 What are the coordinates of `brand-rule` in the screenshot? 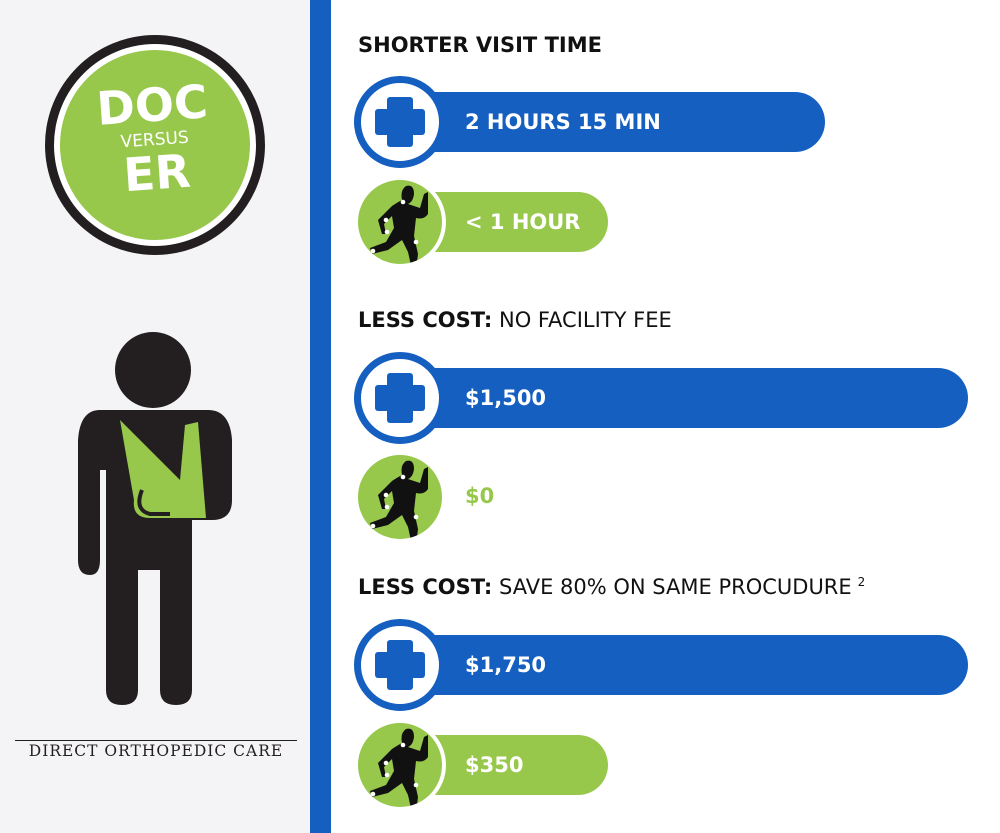 It's located at (156, 740).